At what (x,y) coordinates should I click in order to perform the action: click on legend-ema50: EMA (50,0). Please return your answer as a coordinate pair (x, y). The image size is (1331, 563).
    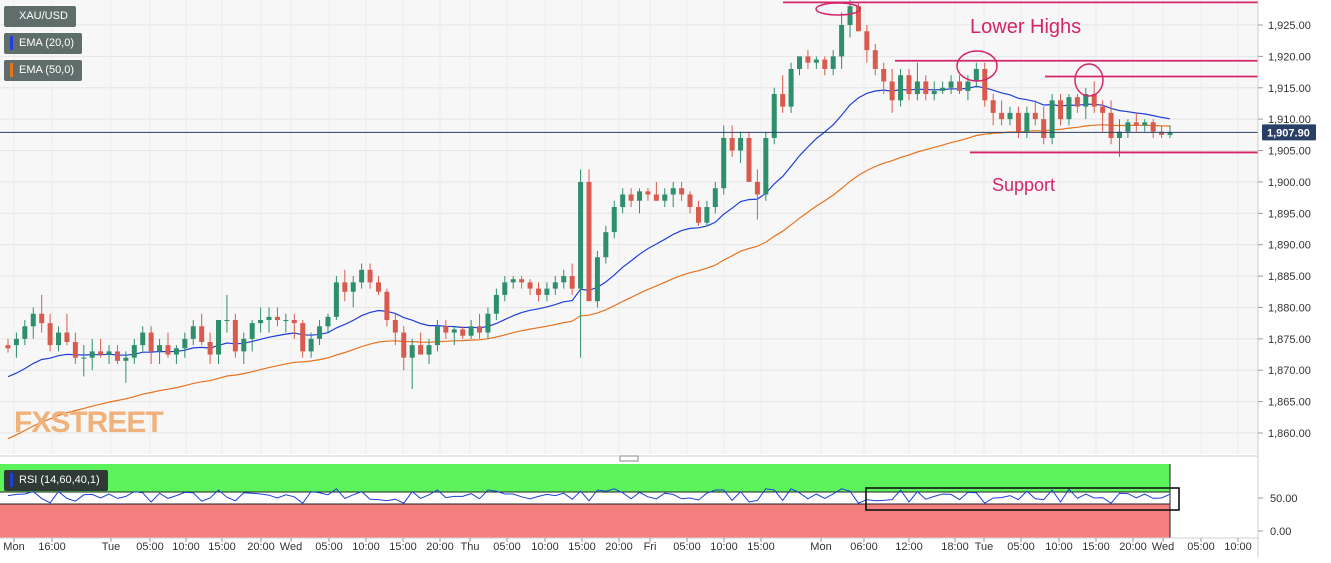
    Looking at the image, I should click on (43, 70).